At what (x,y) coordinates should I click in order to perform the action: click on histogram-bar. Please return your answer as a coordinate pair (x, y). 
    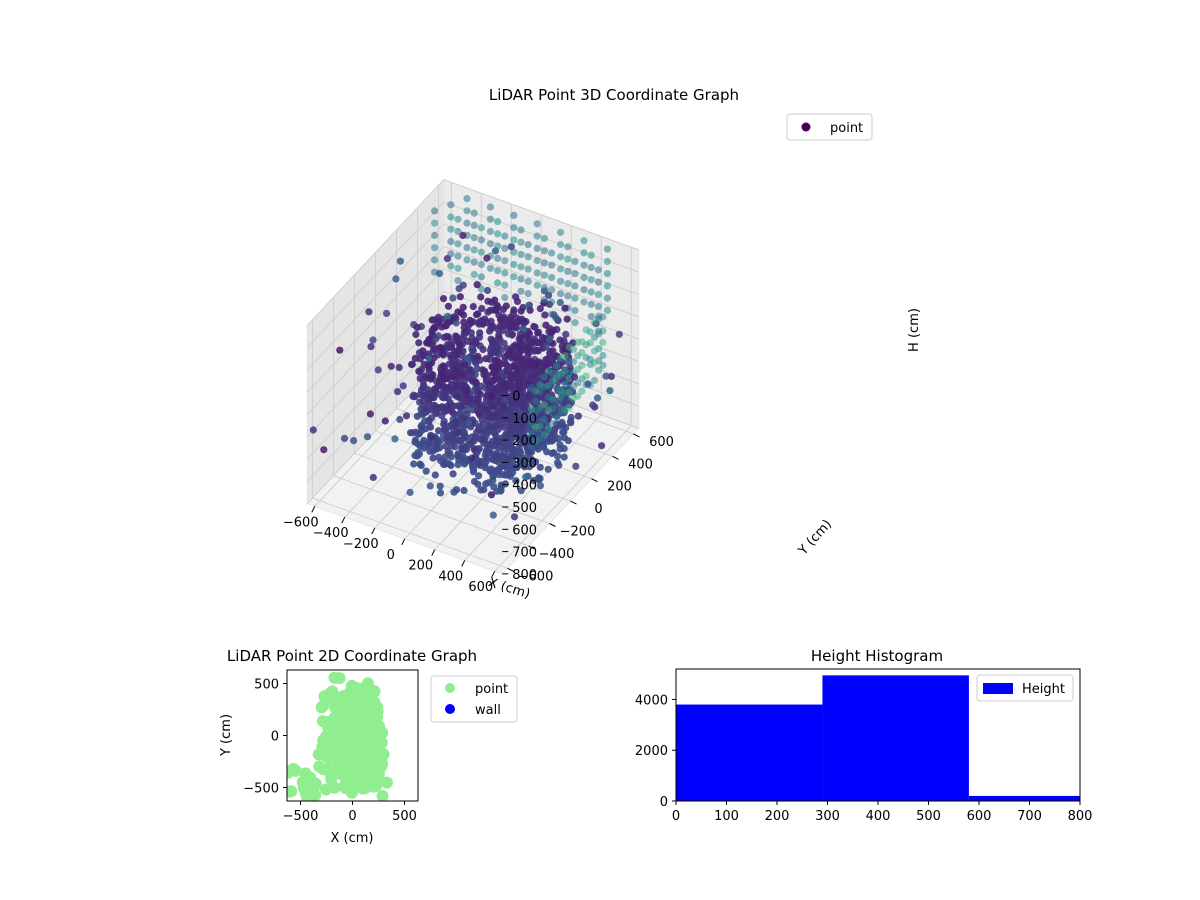
    Looking at the image, I should click on (749, 752).